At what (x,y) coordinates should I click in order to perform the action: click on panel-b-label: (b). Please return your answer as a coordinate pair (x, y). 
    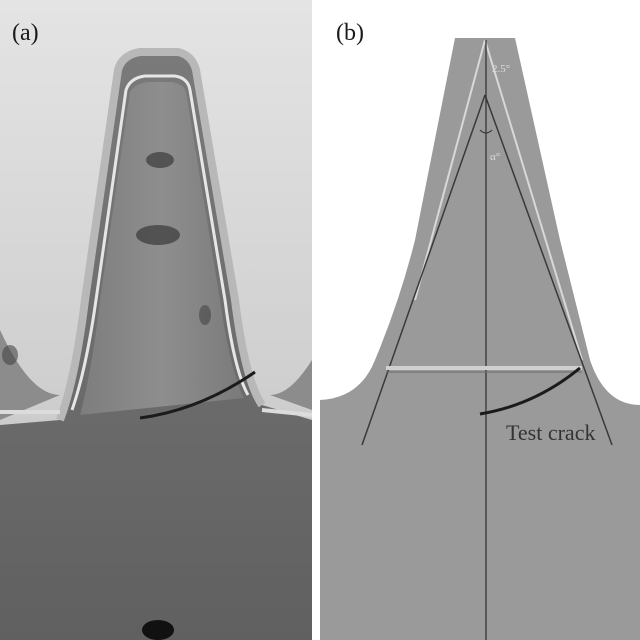
    Looking at the image, I should click on (350, 33).